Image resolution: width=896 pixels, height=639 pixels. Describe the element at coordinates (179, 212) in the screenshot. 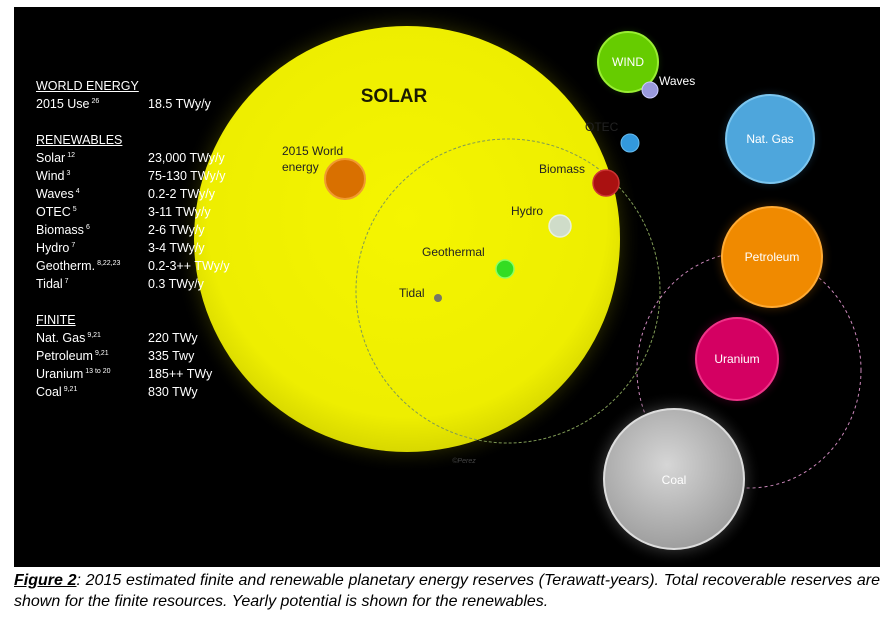

I see `legend-value: 3-11 TWy/y` at that location.